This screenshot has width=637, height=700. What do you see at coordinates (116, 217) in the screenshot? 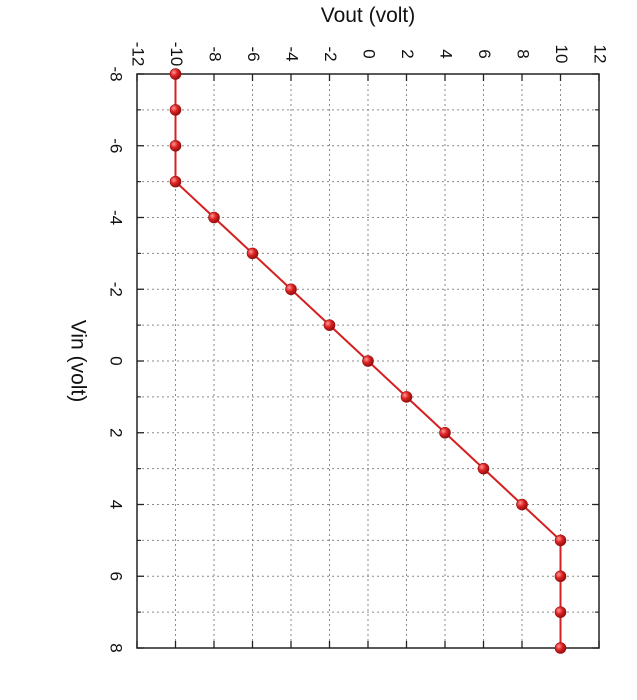
I see `vin-tick-label: -4` at bounding box center [116, 217].